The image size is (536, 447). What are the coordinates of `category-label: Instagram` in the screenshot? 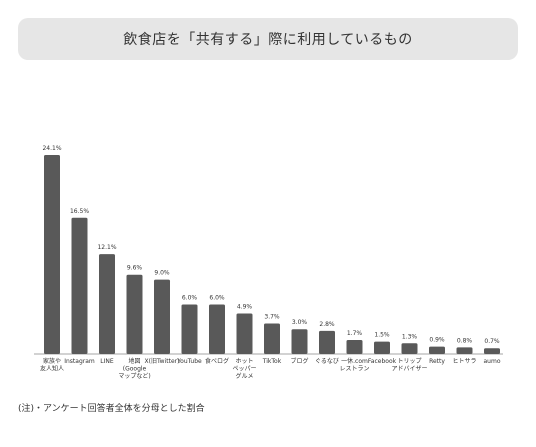 It's located at (79, 361).